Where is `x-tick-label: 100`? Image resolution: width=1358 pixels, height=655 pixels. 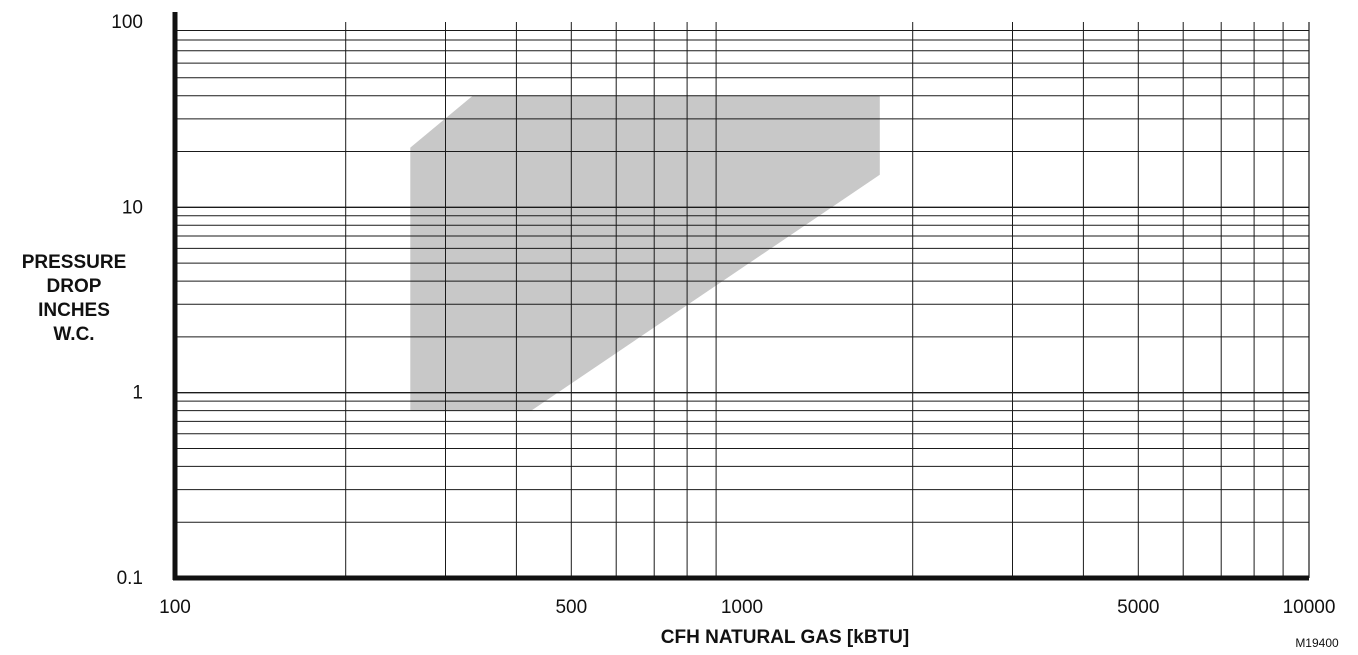 x-tick-label: 100 is located at coordinates (175, 607).